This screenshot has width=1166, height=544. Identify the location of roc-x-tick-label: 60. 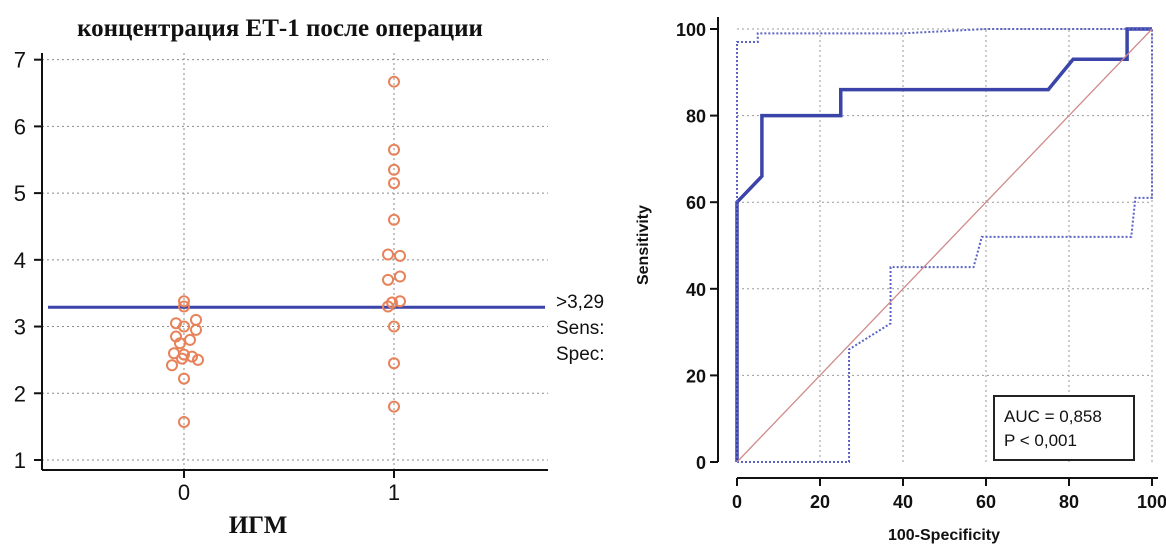
(986, 502).